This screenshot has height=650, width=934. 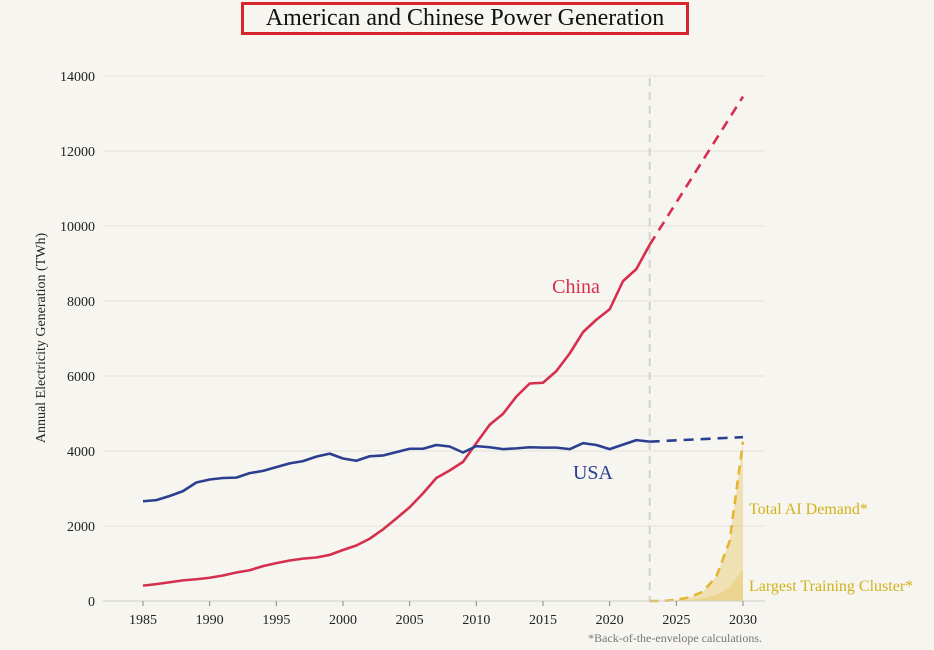 What do you see at coordinates (593, 473) in the screenshot?
I see `usa-label: USA` at bounding box center [593, 473].